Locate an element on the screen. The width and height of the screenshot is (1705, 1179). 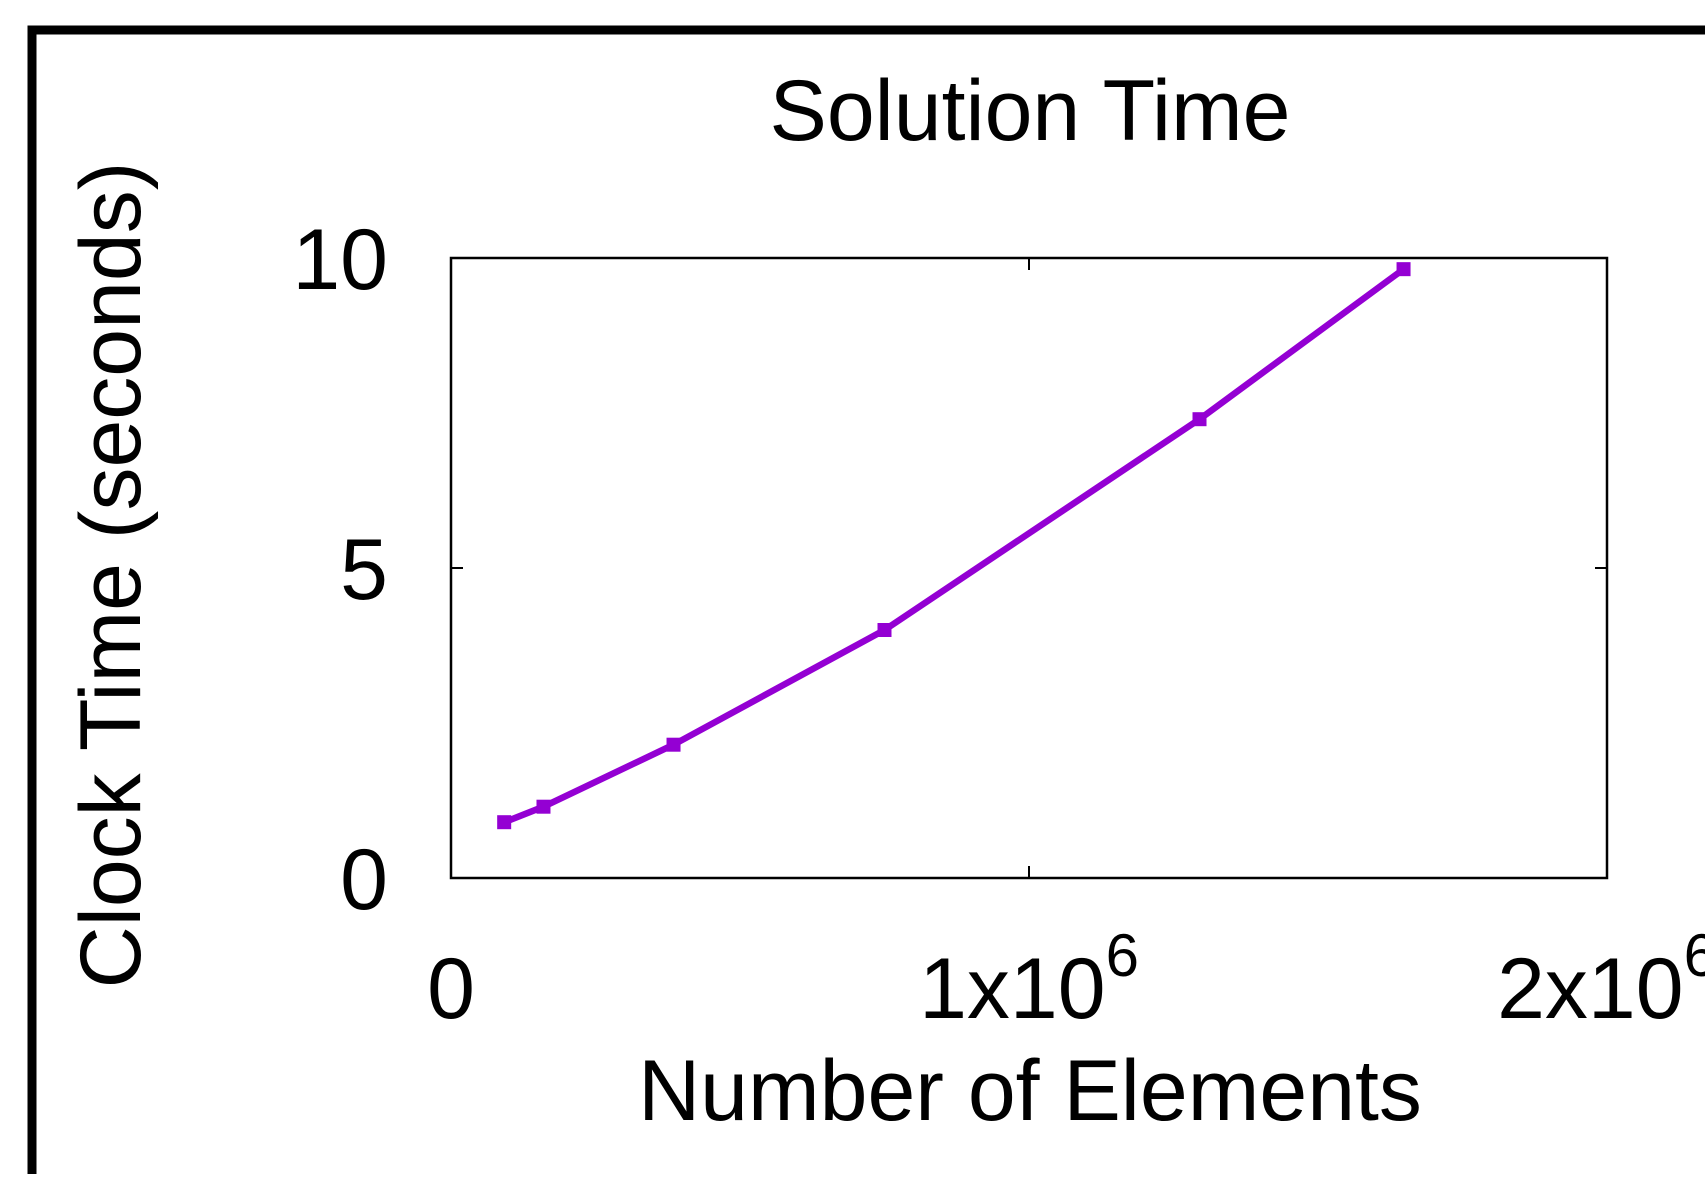
y-tick-label: 10 is located at coordinates (340, 260).